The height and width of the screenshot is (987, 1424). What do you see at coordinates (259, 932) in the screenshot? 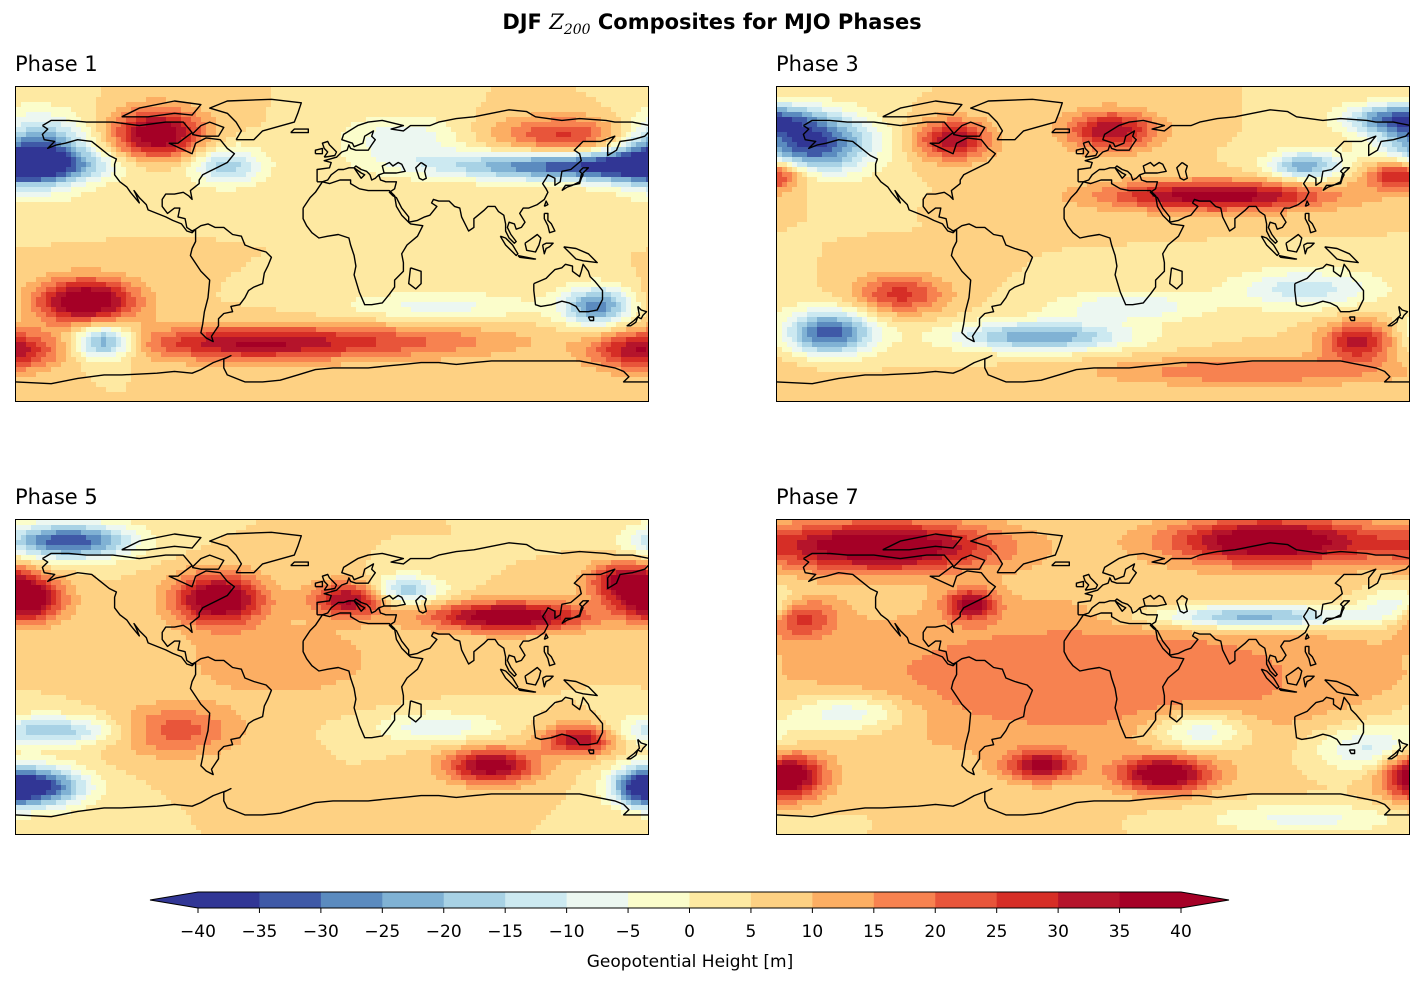
I see `colorbar-tick-label: −35` at bounding box center [259, 932].